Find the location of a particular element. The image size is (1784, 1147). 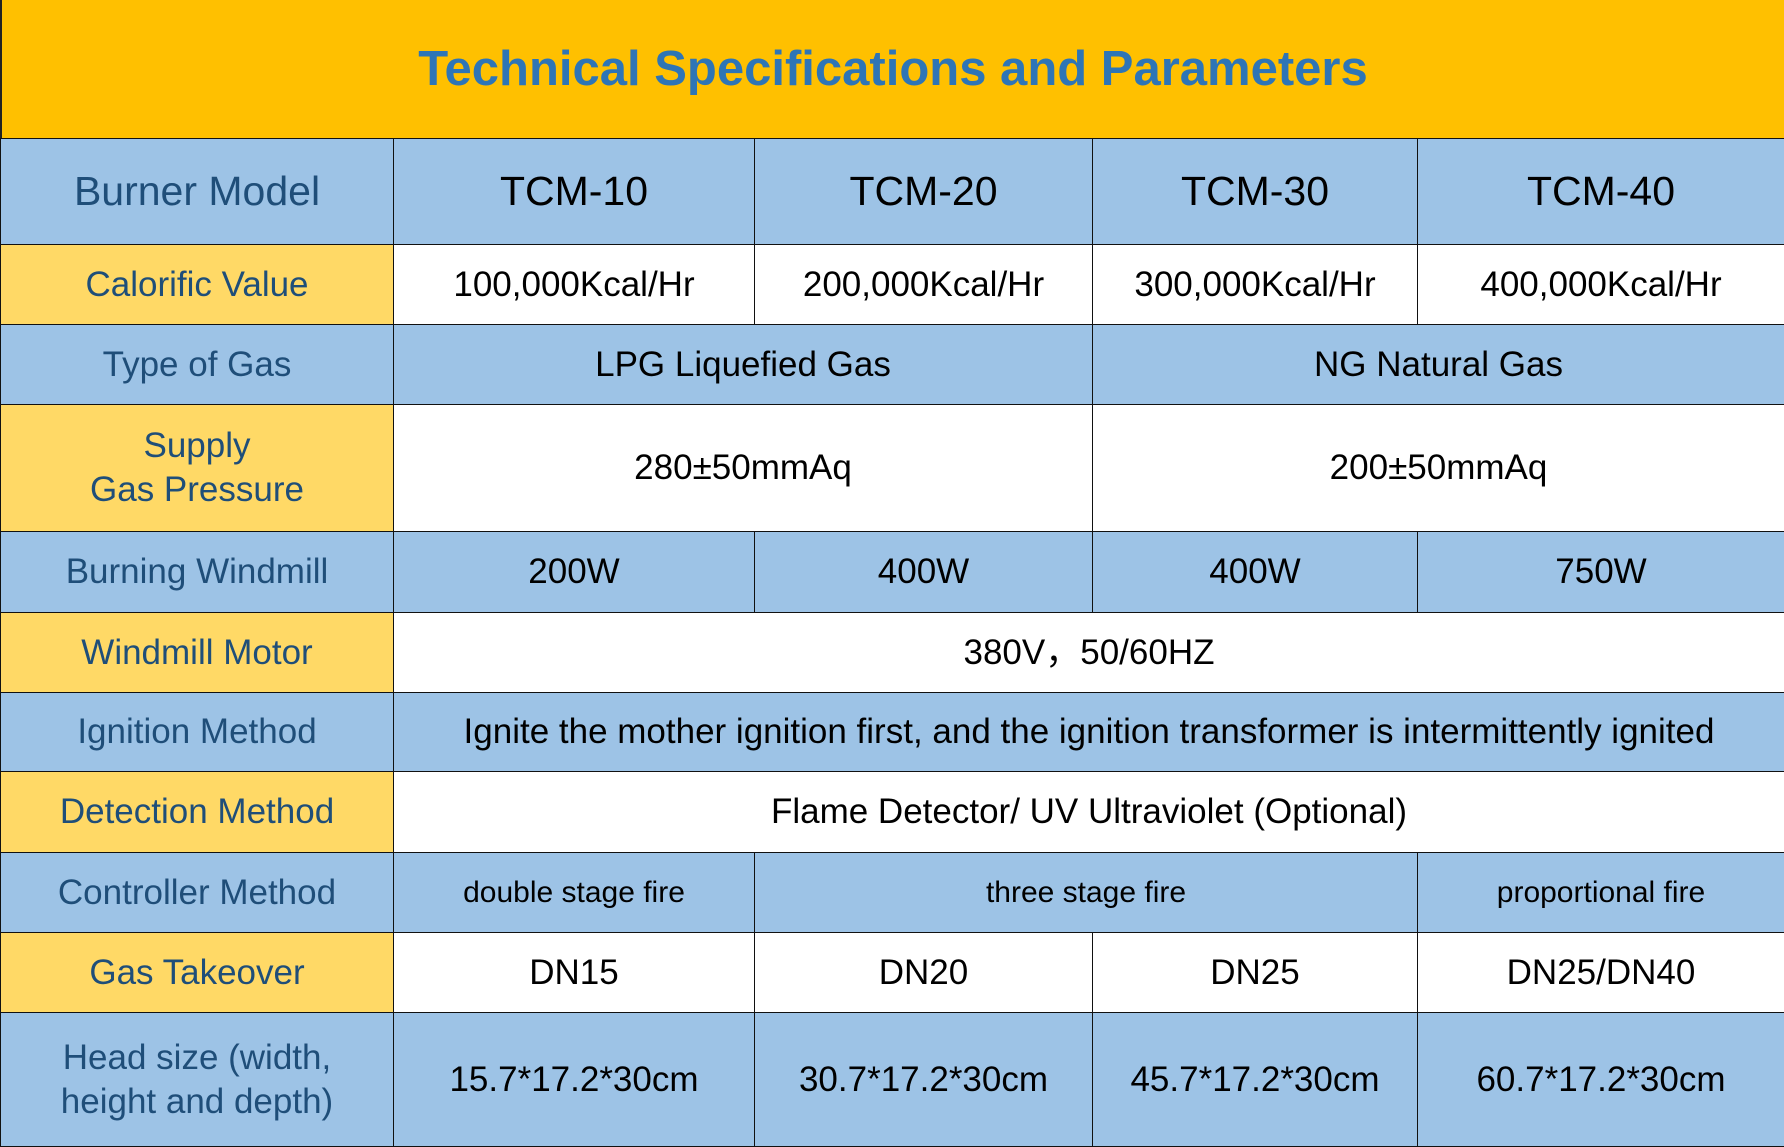

row-label: Ignition Method is located at coordinates (197, 732).